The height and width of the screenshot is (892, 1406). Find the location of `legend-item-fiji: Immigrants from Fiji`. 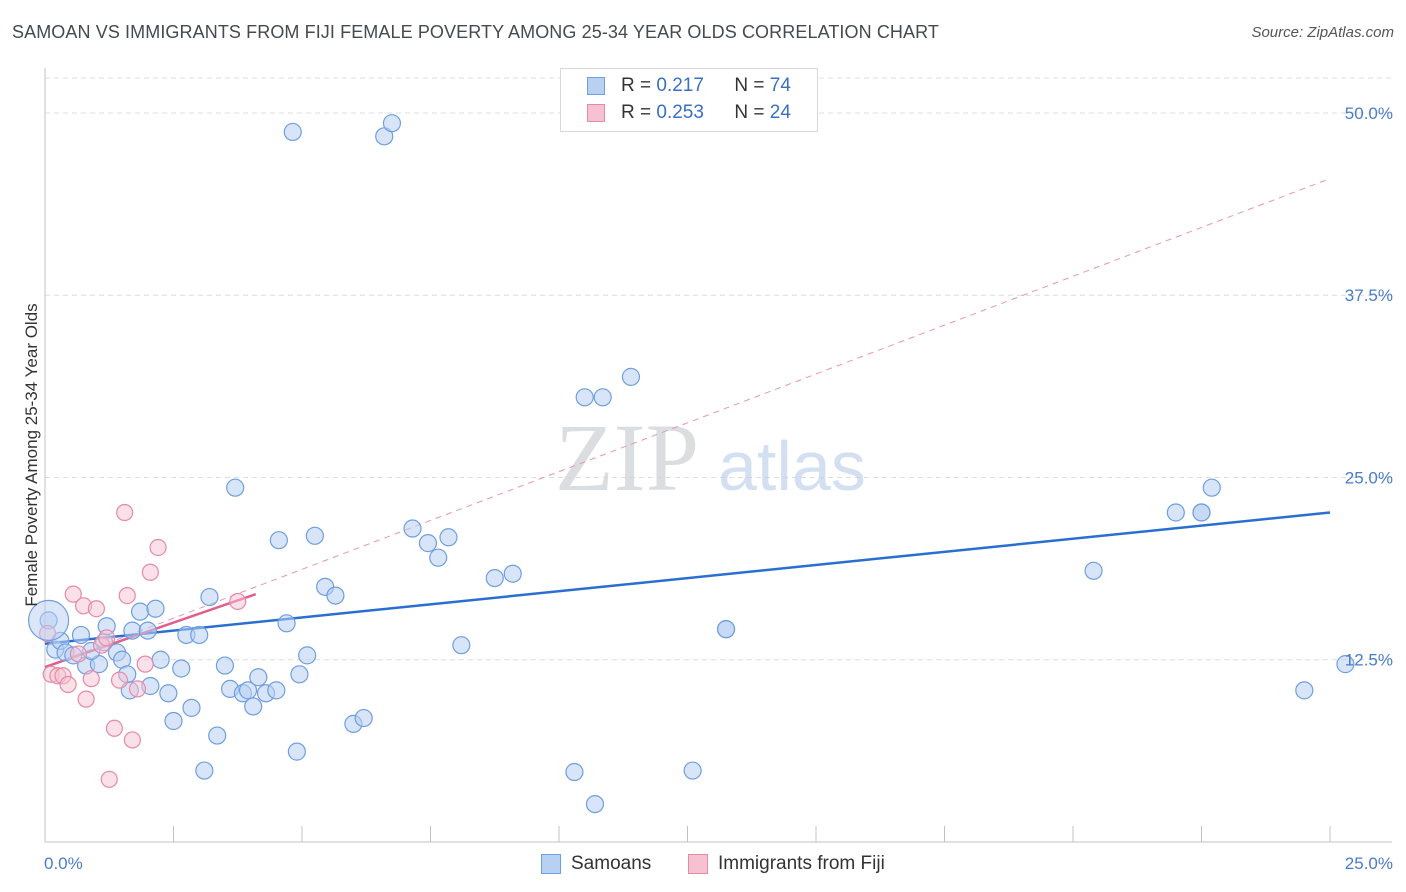

legend-item-fiji: Immigrants from Fiji is located at coordinates (786, 864).